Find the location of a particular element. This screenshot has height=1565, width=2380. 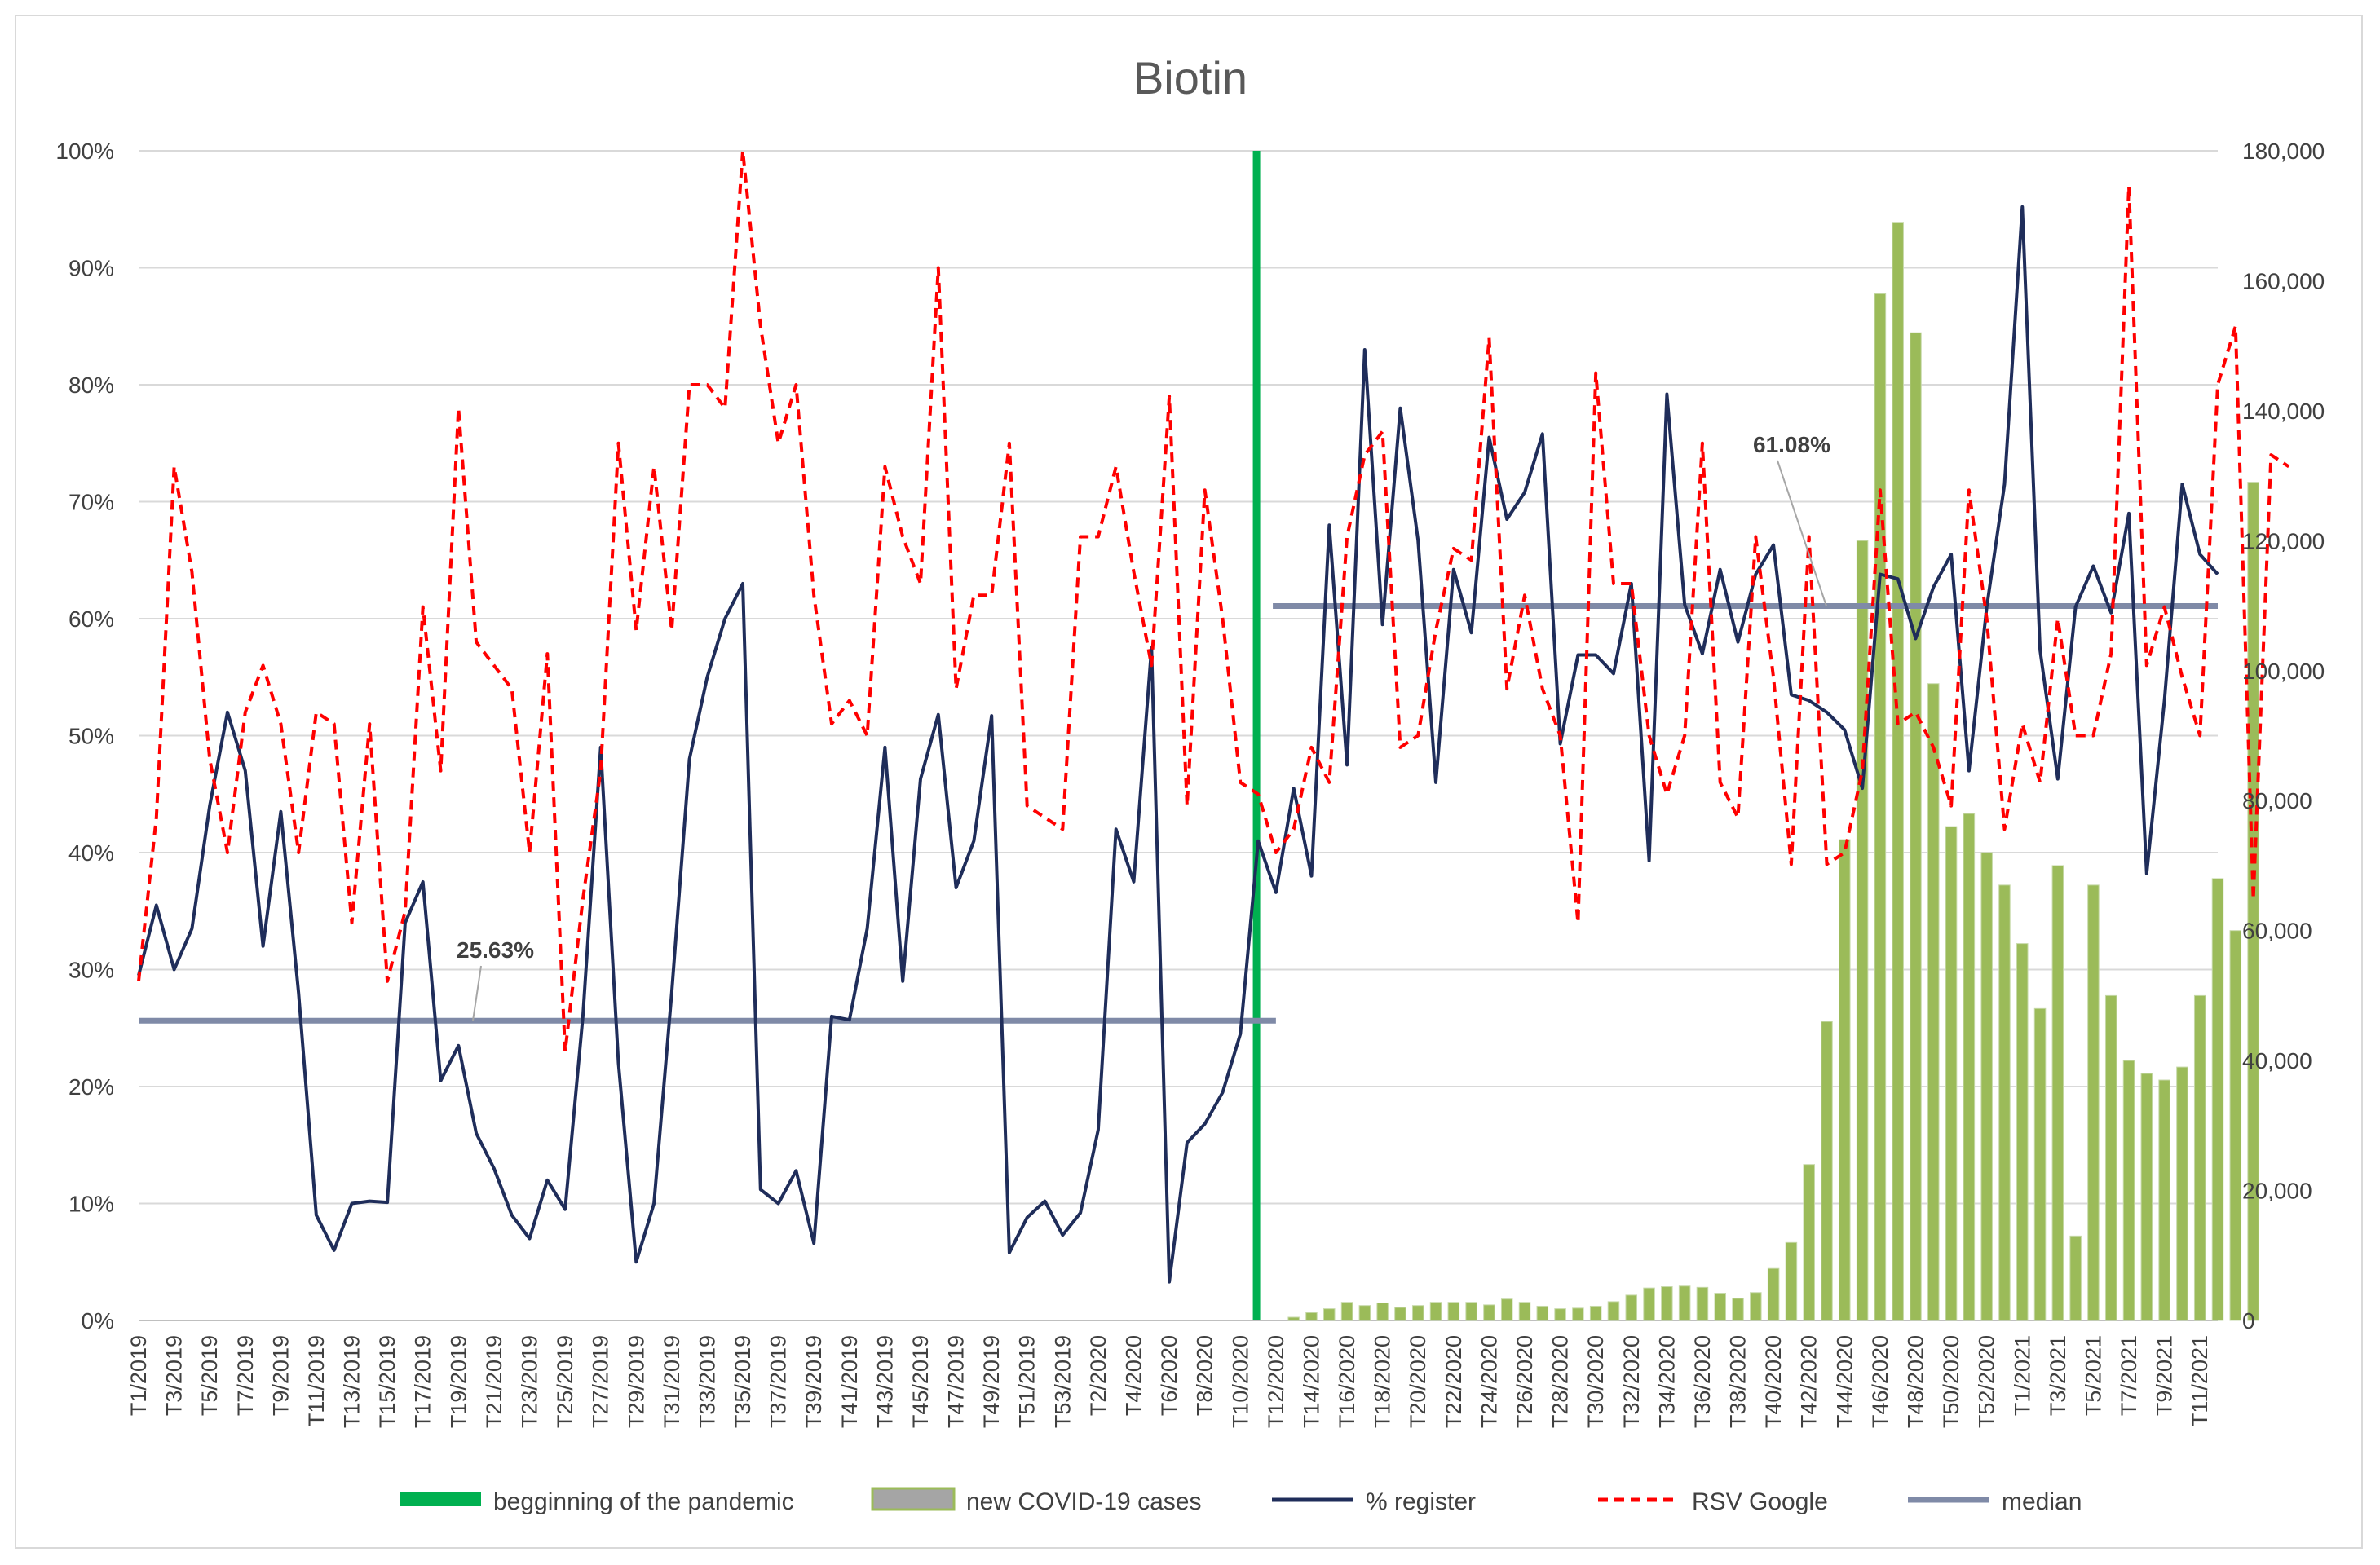

median-label: 61.08% is located at coordinates (1792, 444).